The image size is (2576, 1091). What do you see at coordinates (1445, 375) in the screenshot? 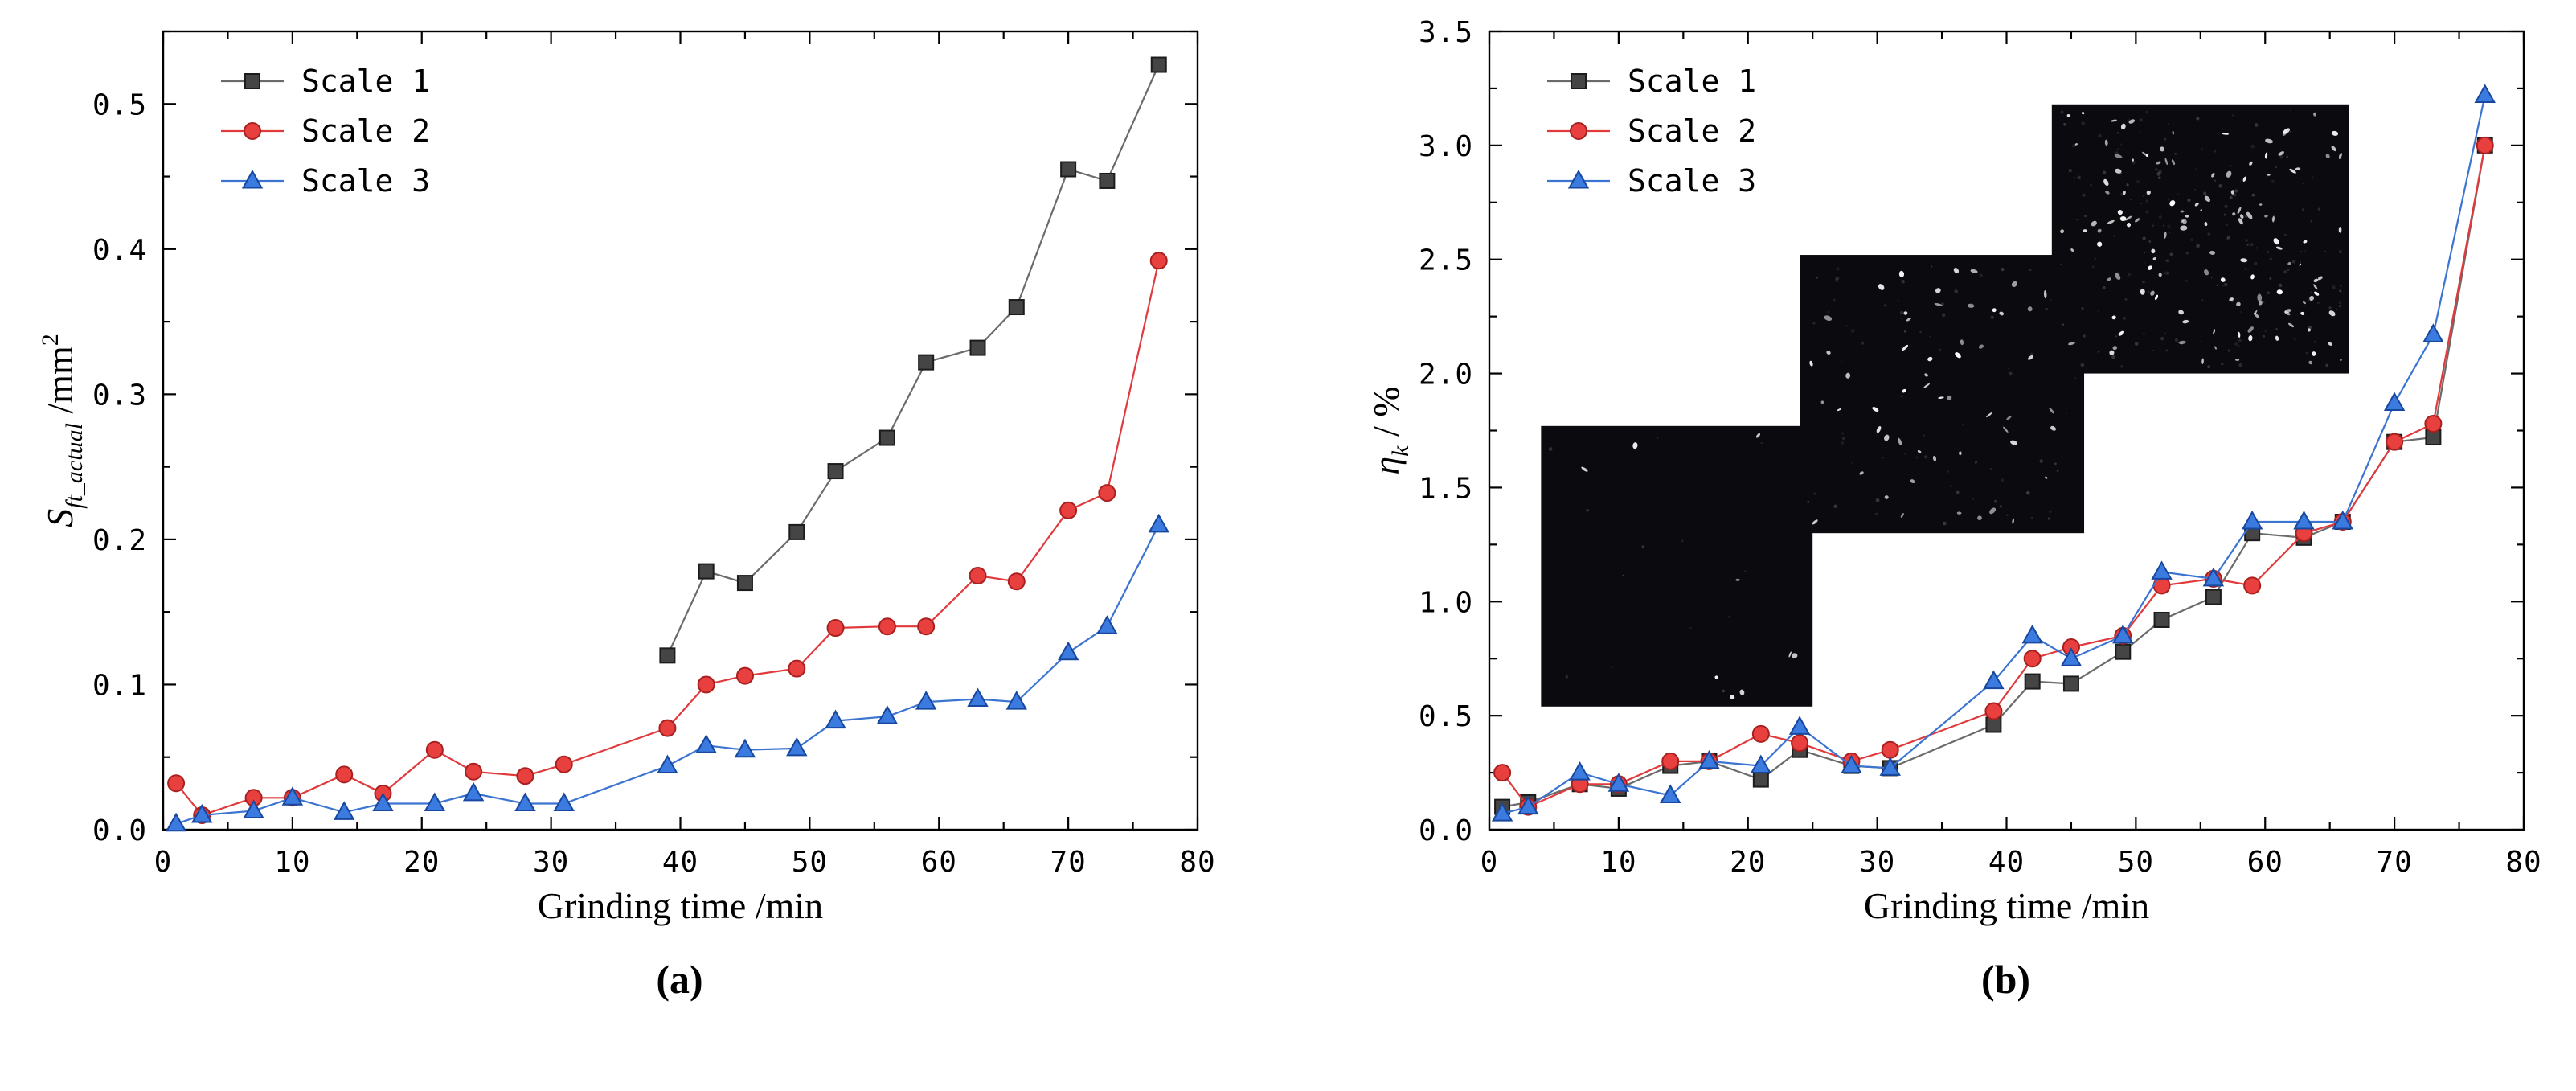
I see `y-tick-label: 2.0` at bounding box center [1445, 375].